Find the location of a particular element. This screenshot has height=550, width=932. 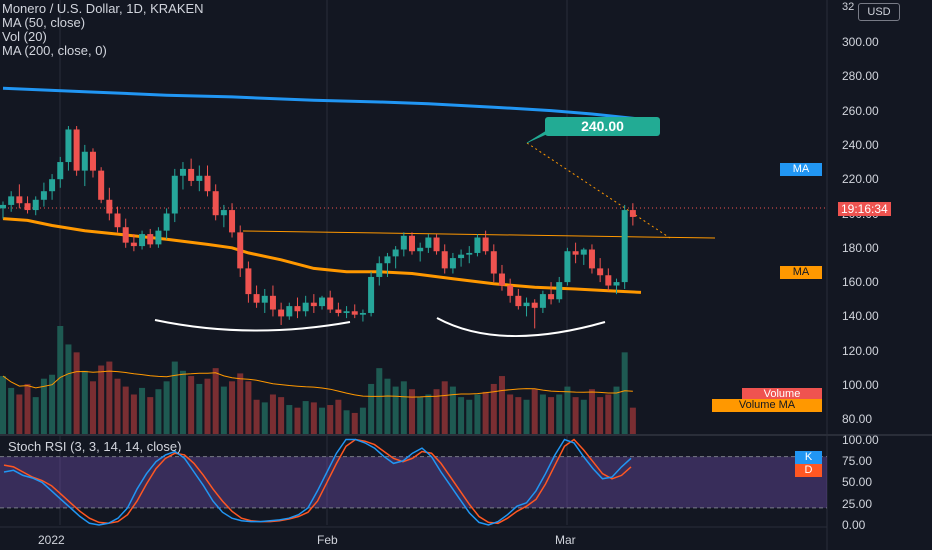

stoch-d-tag: D is located at coordinates (808, 470).